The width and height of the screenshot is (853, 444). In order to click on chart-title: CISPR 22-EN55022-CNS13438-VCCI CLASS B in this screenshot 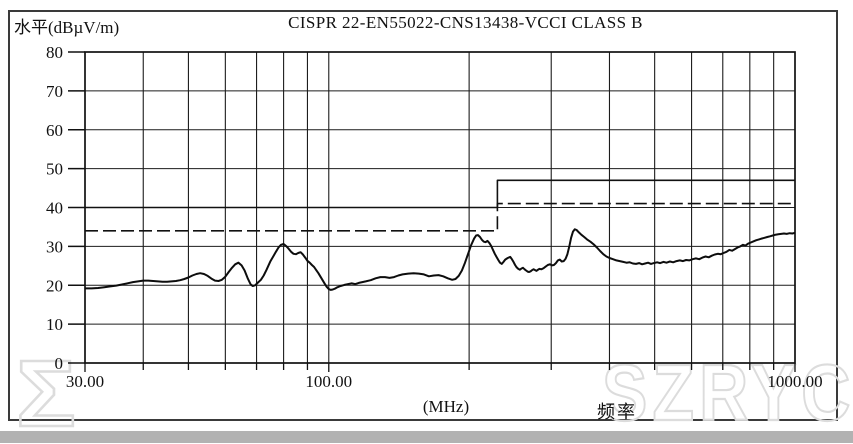, I will do `click(465, 22)`.